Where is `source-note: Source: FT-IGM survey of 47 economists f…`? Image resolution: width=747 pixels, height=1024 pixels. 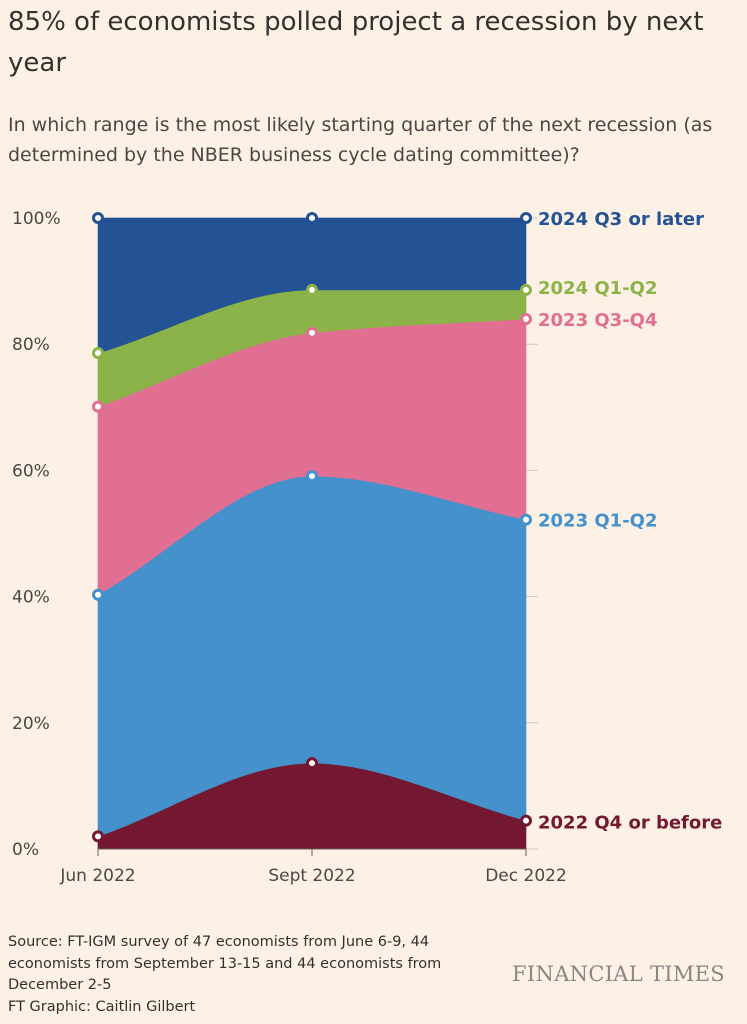 source-note: Source: FT-IGM survey of 47 economists f… is located at coordinates (243, 975).